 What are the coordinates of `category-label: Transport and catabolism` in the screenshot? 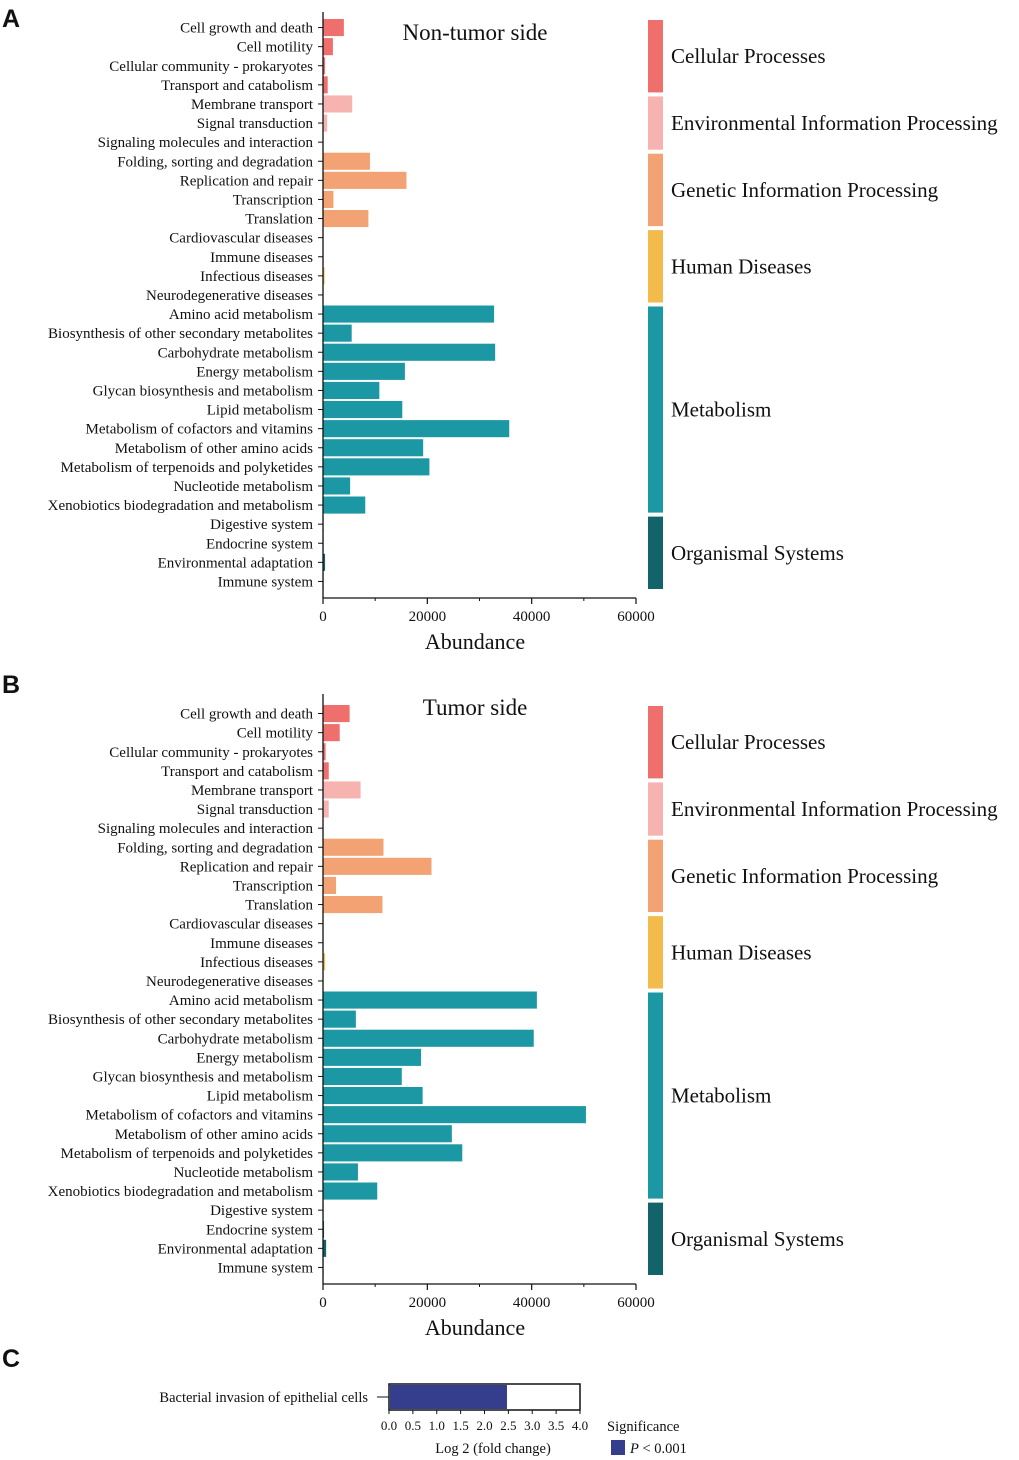 It's located at (237, 772).